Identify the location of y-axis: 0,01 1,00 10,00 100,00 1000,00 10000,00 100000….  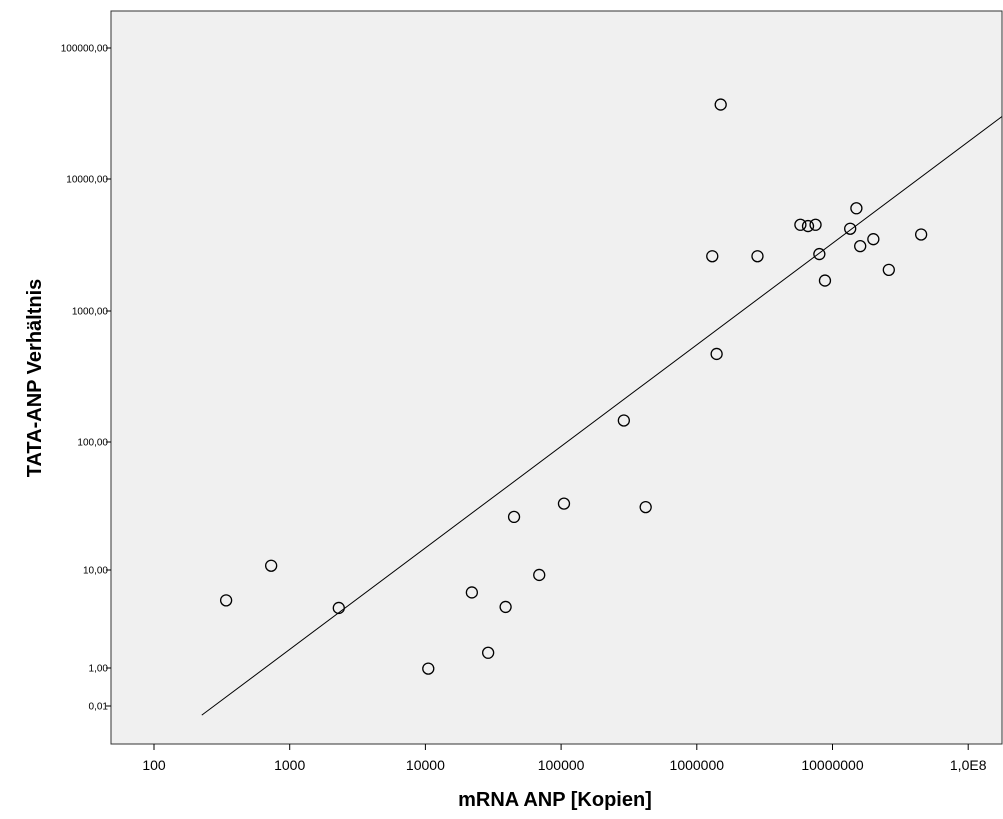
(86, 378).